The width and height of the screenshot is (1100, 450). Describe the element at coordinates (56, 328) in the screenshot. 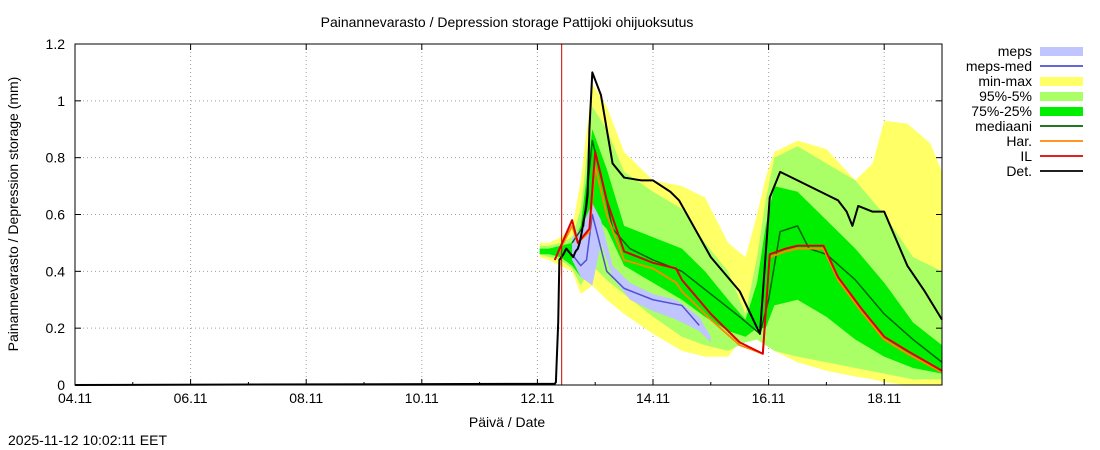

I see `y-tick-label: 0.2` at that location.